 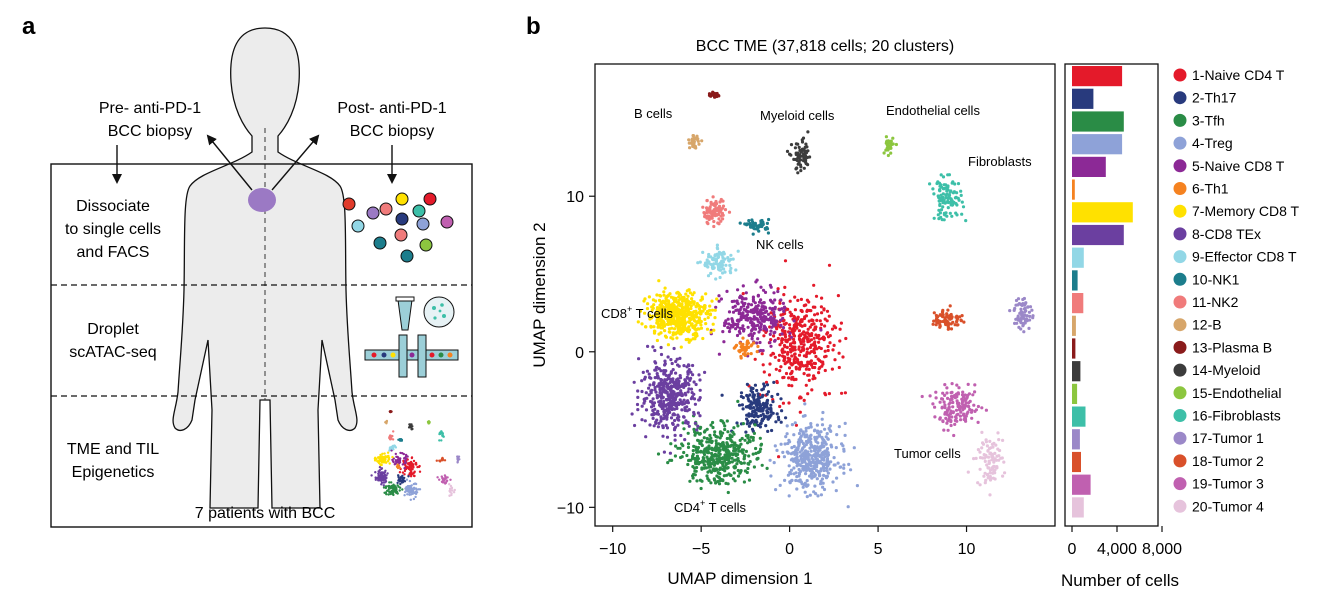 What do you see at coordinates (579, 353) in the screenshot?
I see `y-tick-label: 0` at bounding box center [579, 353].